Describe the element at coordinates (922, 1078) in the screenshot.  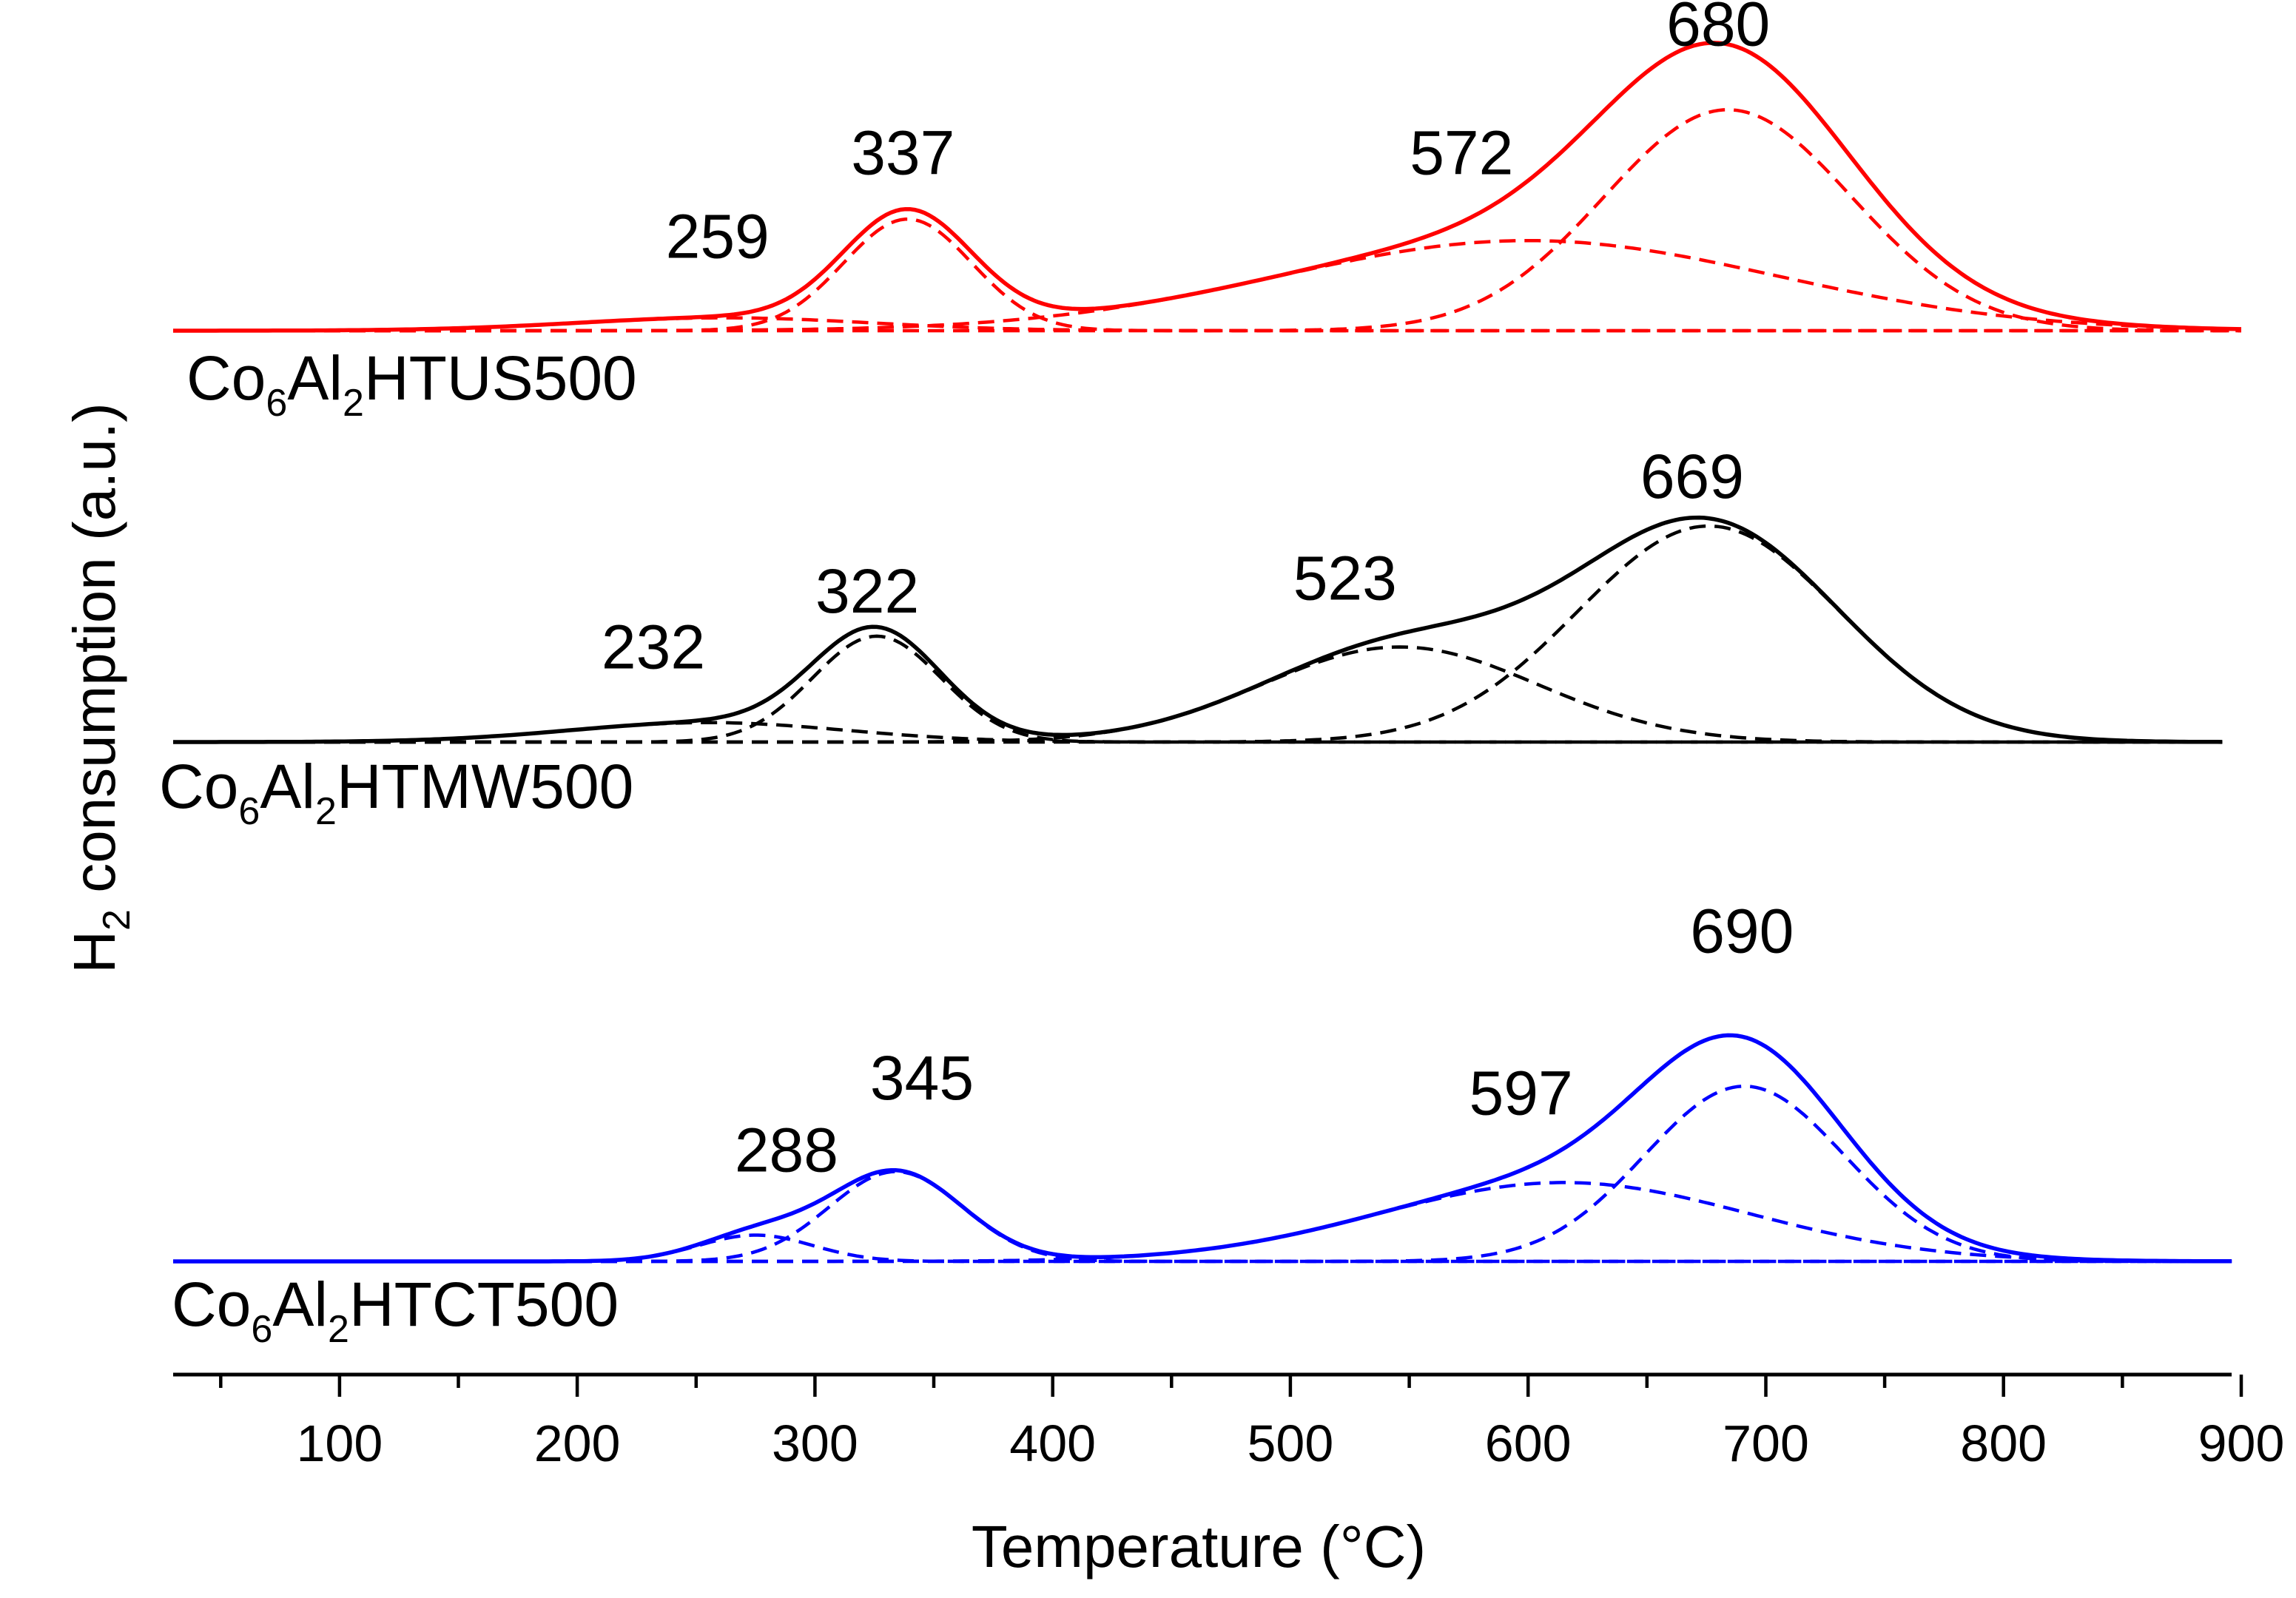
I see `peak-label-345: 345` at that location.